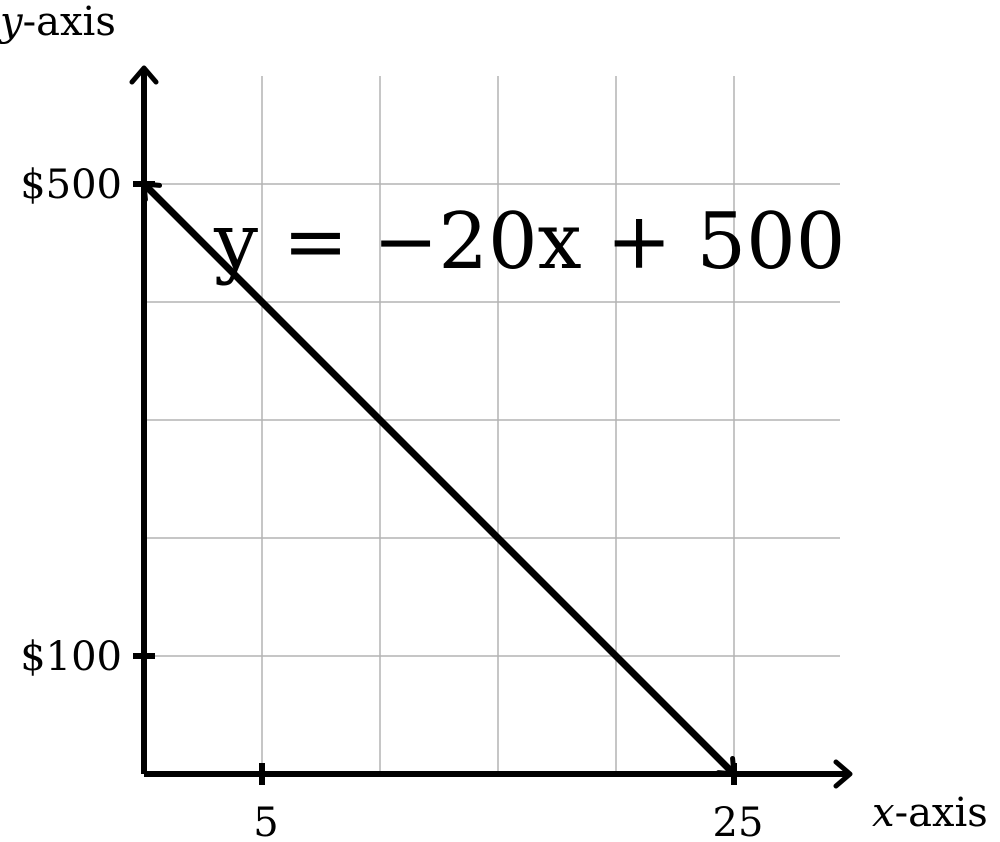 This screenshot has height=842, width=1000. Describe the element at coordinates (265, 821) in the screenshot. I see `x-tick-label: 5` at that location.